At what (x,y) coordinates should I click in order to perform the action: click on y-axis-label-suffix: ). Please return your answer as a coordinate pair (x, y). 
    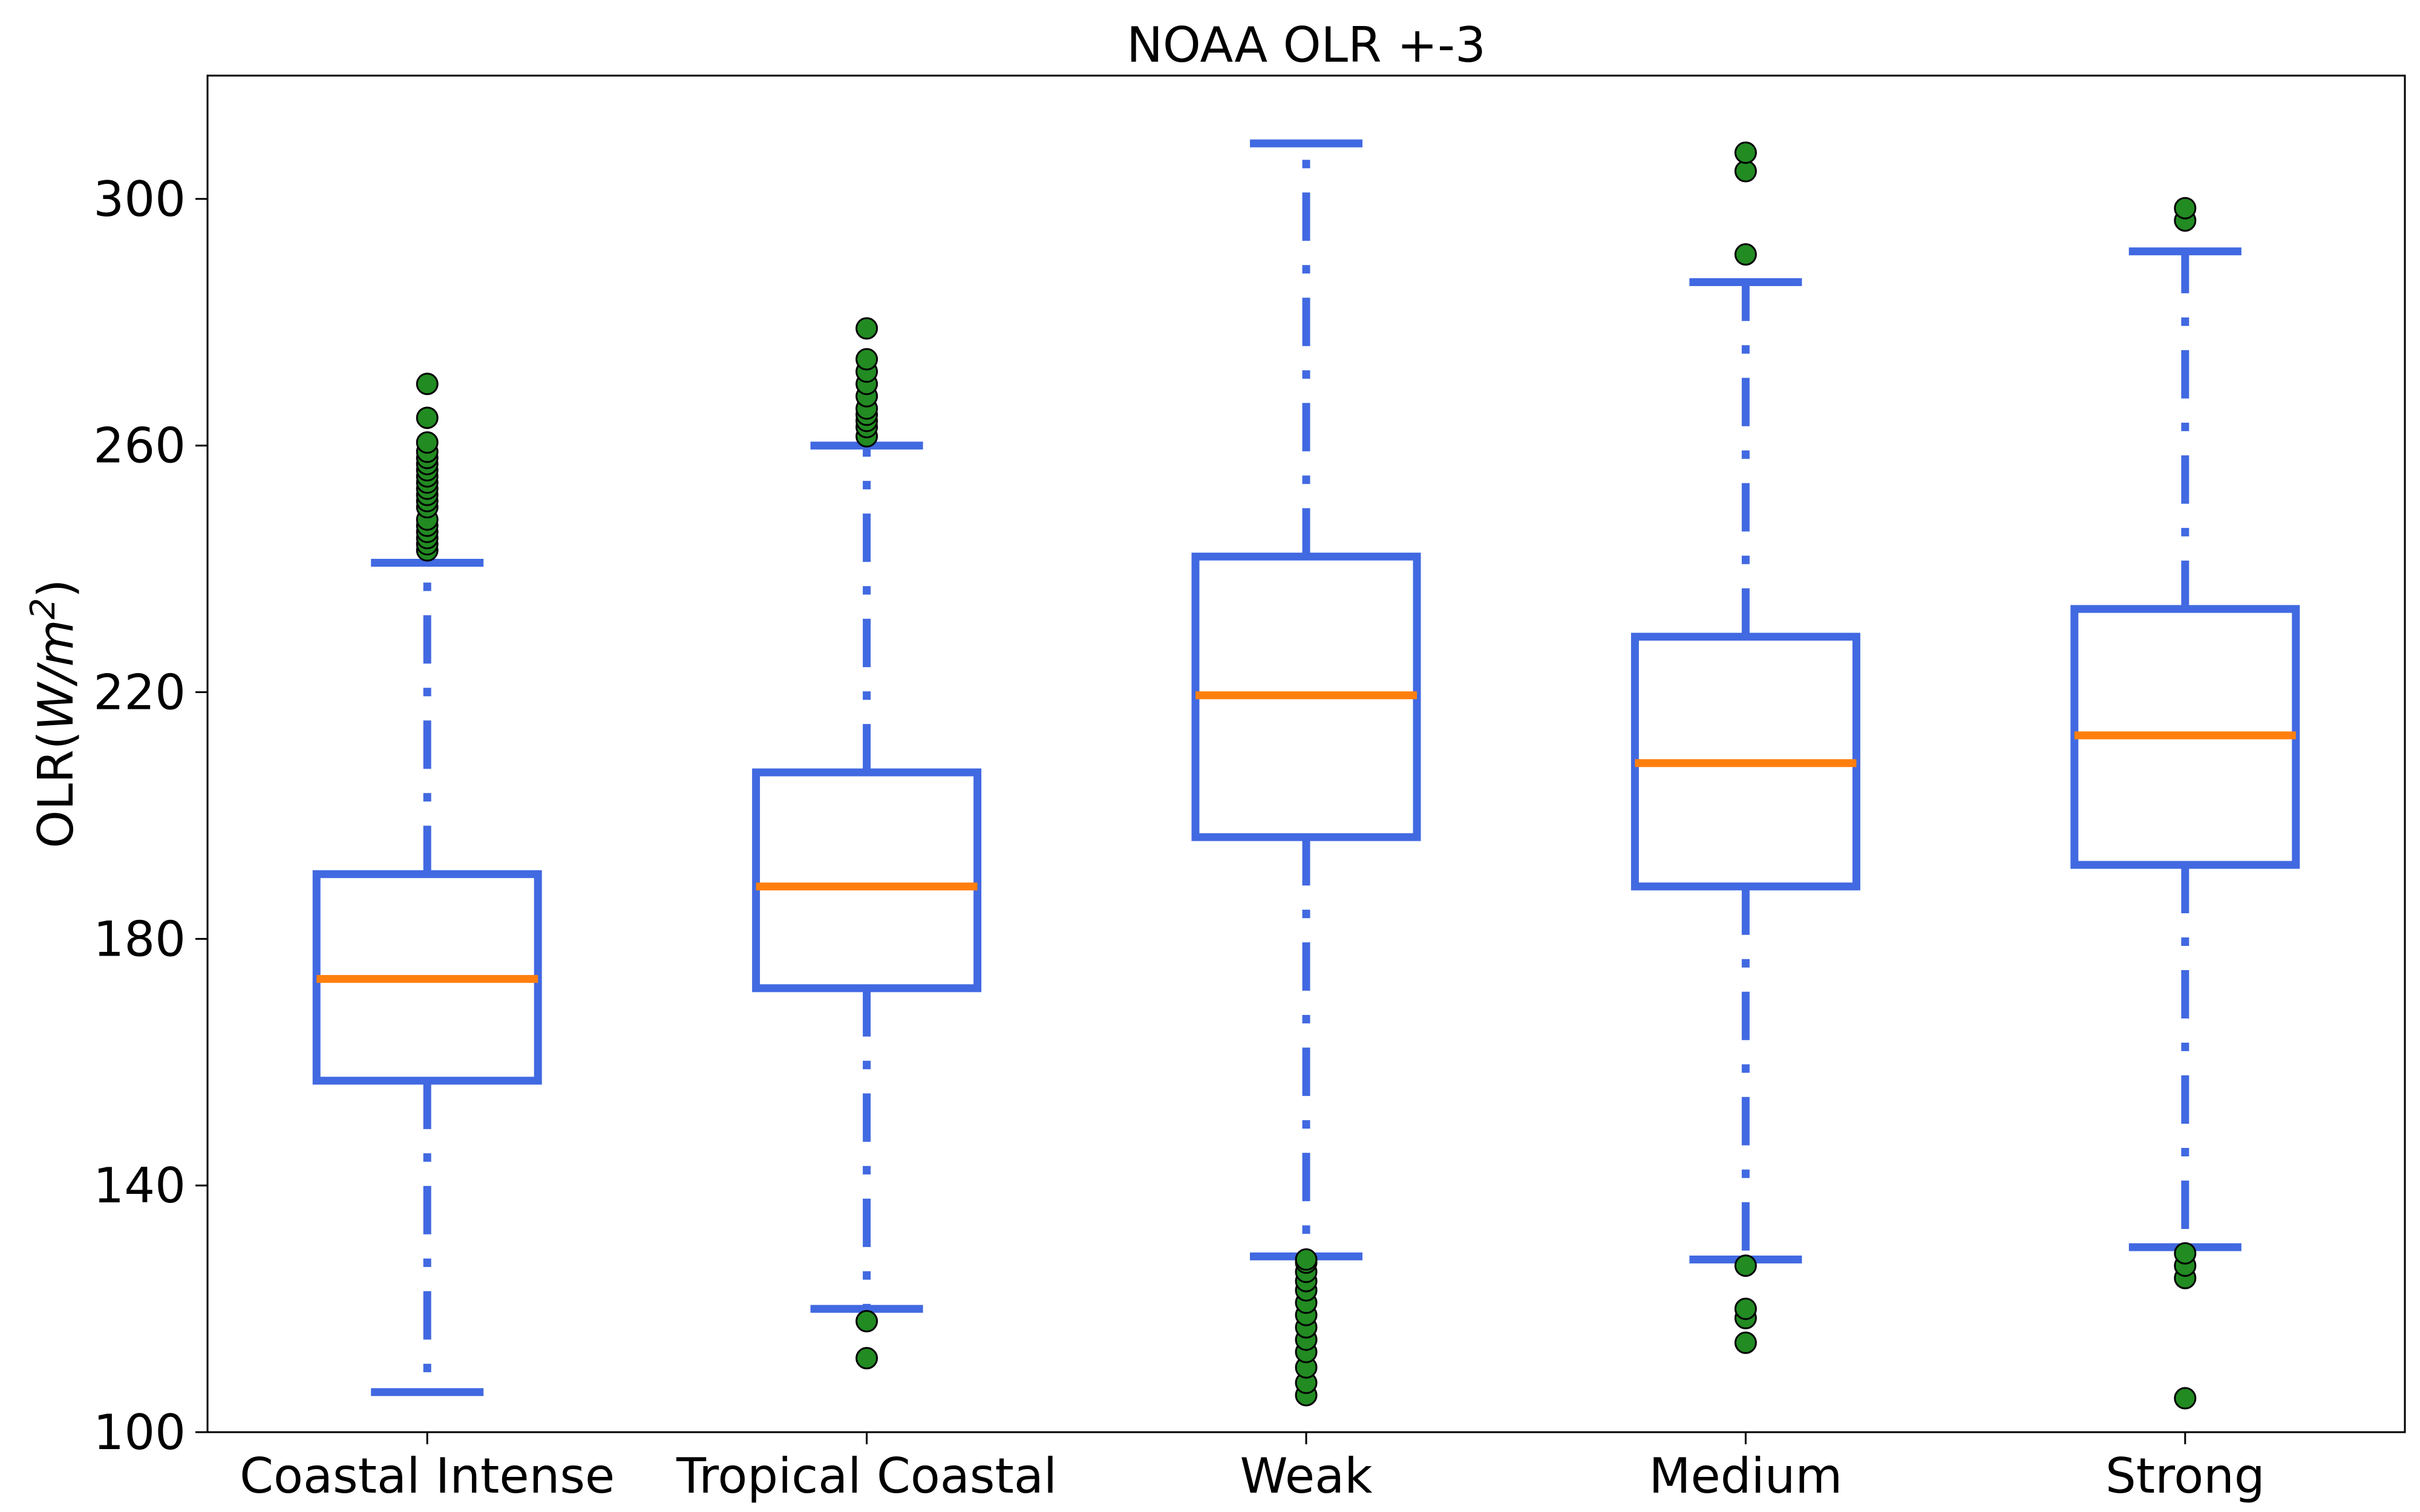
    Looking at the image, I should click on (56, 588).